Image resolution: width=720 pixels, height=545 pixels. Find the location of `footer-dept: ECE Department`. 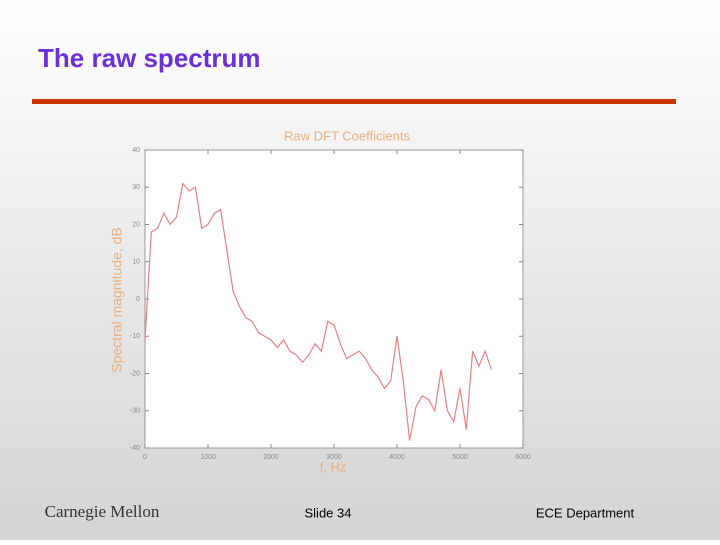

footer-dept: ECE Department is located at coordinates (585, 512).